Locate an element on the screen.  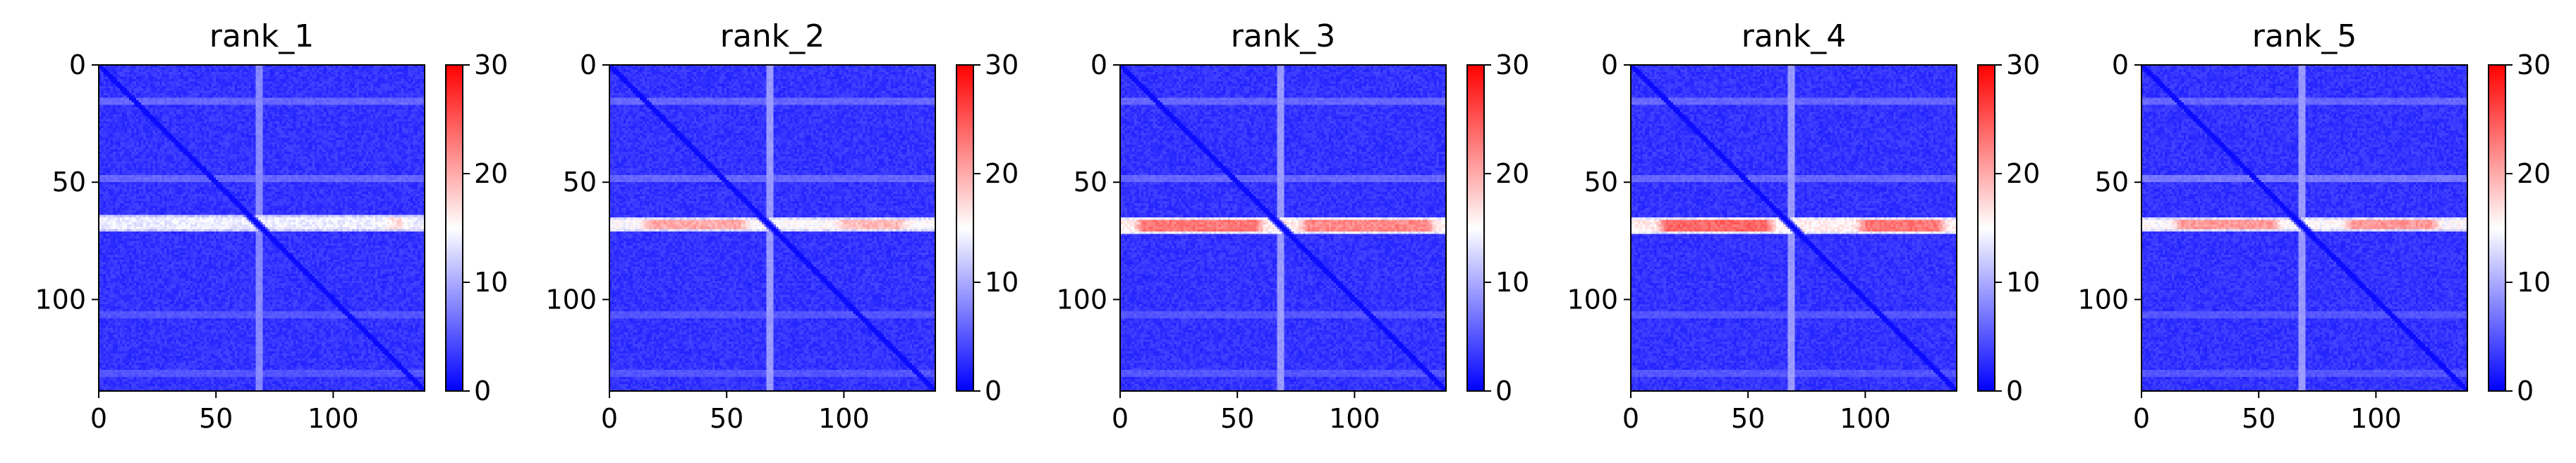
panel-title: rank_4 is located at coordinates (1794, 36).